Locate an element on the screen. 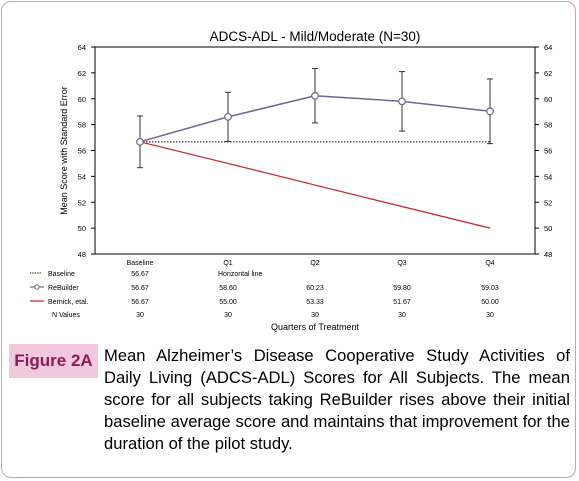 This screenshot has width=579, height=481. y2-tick-label: 48 is located at coordinates (548, 254).